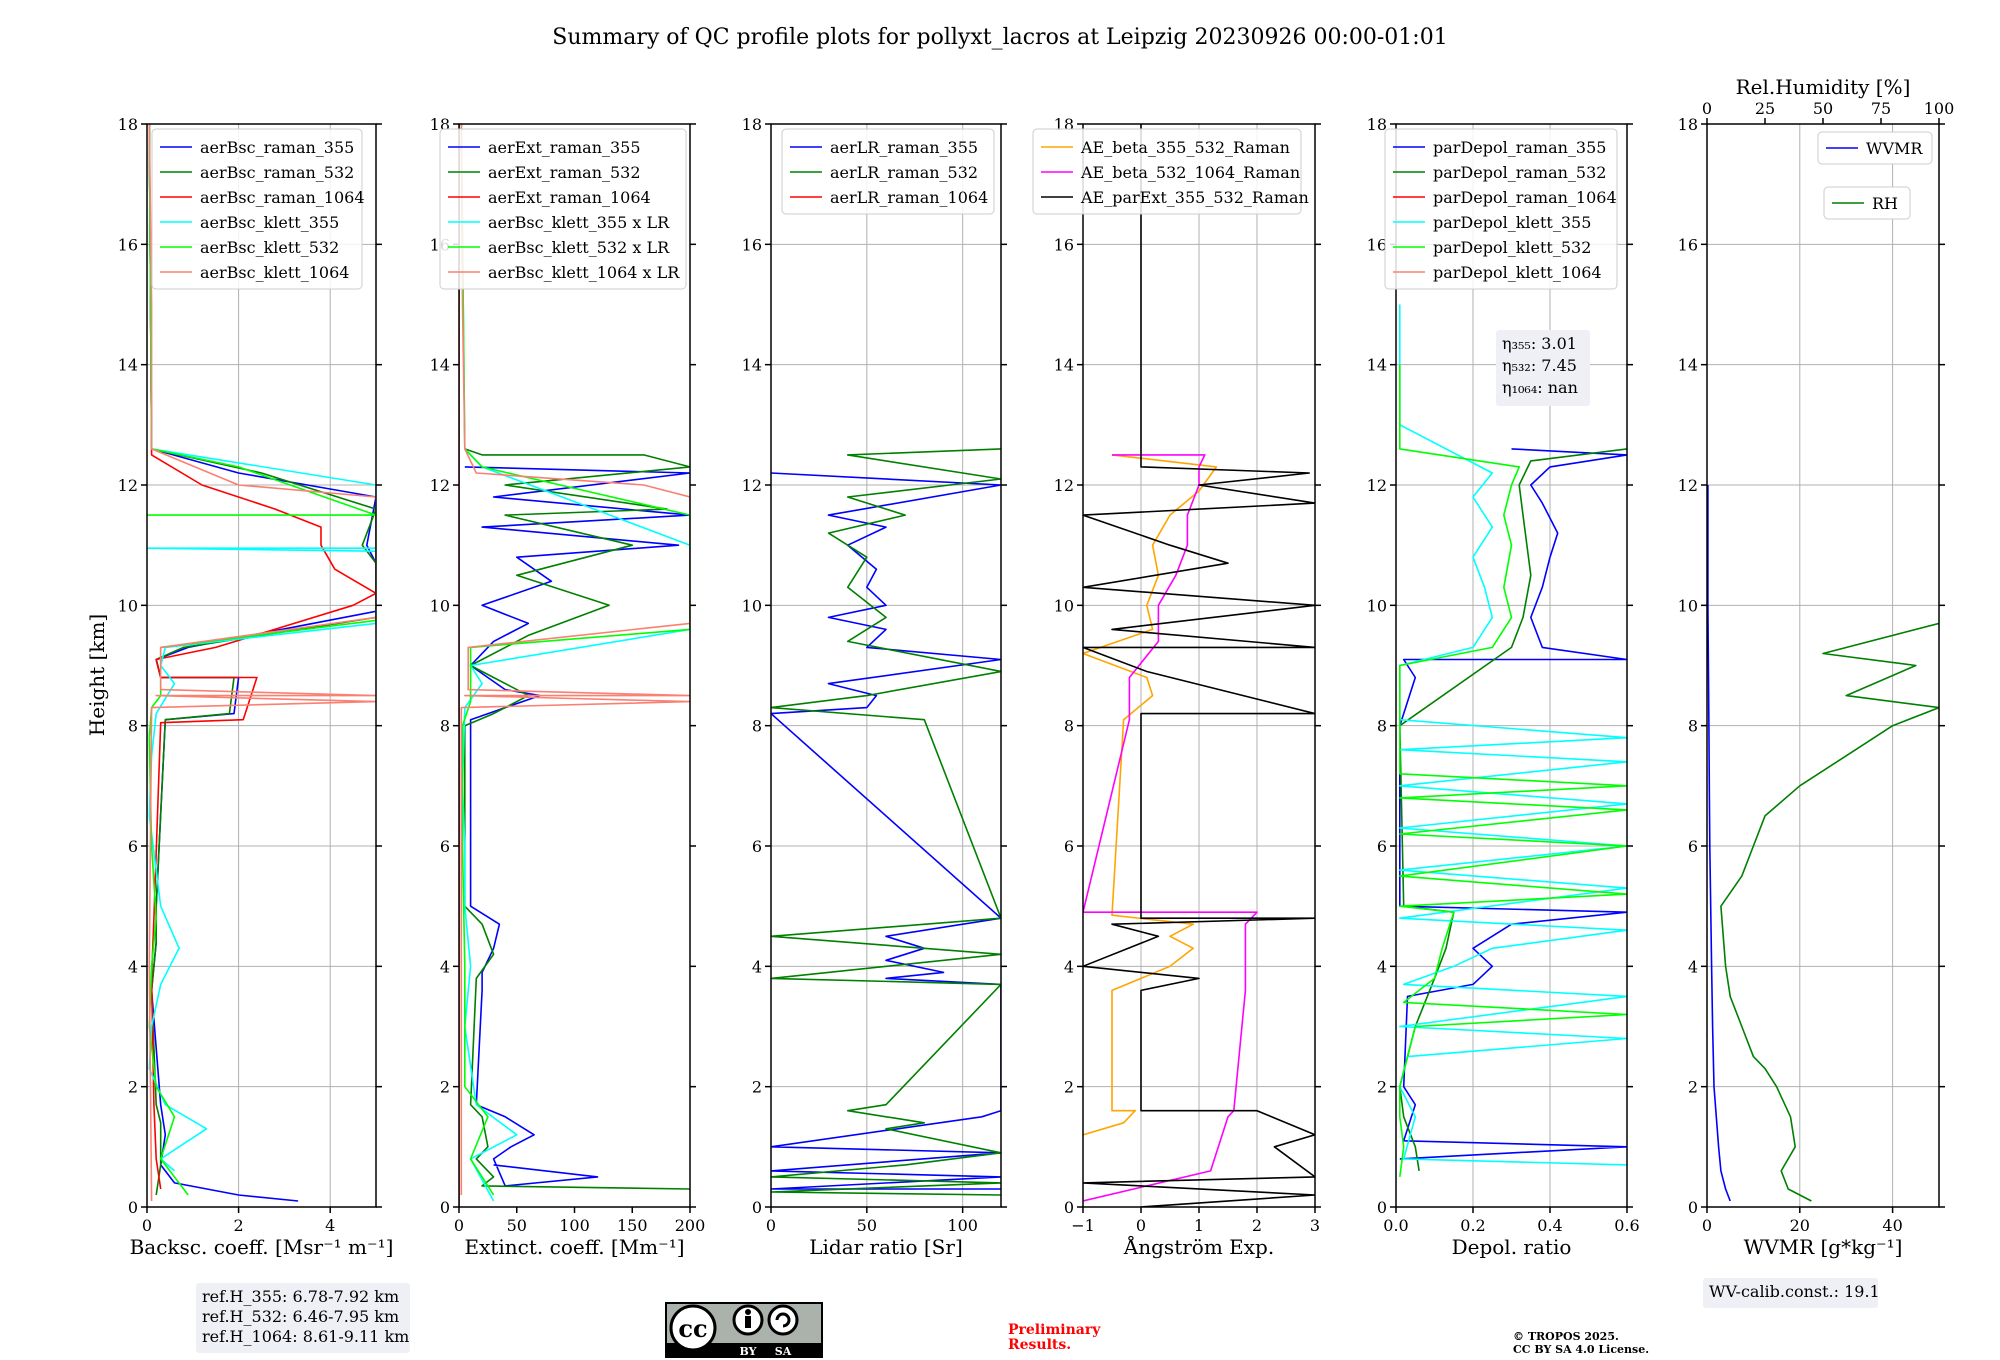 This screenshot has height=1360, width=2000. What do you see at coordinates (1823, 108) in the screenshot?
I see `top-x-tick-label: 50` at bounding box center [1823, 108].